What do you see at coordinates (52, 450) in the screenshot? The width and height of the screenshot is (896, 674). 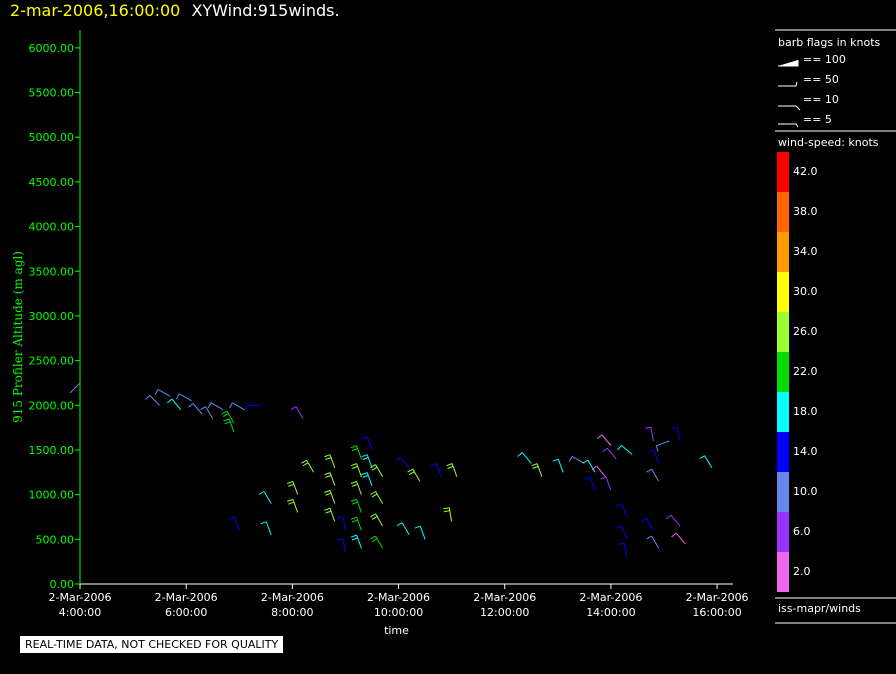 I see `y-tick-label: 1500.00` at bounding box center [52, 450].